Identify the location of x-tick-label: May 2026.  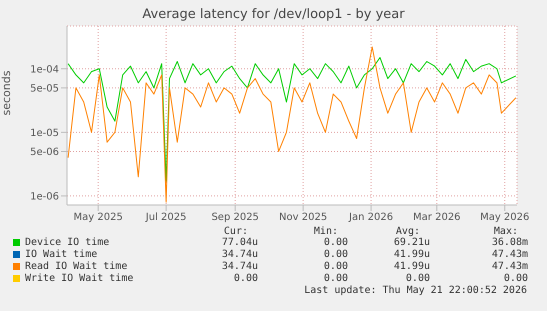
(505, 218).